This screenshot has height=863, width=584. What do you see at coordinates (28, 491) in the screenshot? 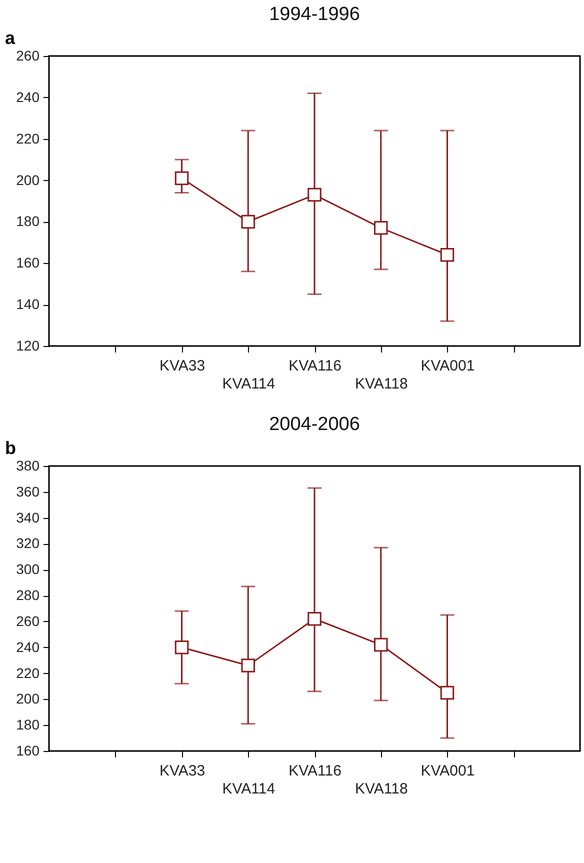
I see `y-tick-label: 360` at bounding box center [28, 491].